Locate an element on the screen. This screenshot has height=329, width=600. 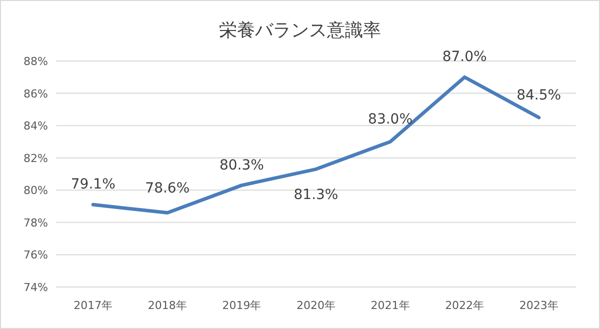
y-tick-label: 80% is located at coordinates (36, 191).